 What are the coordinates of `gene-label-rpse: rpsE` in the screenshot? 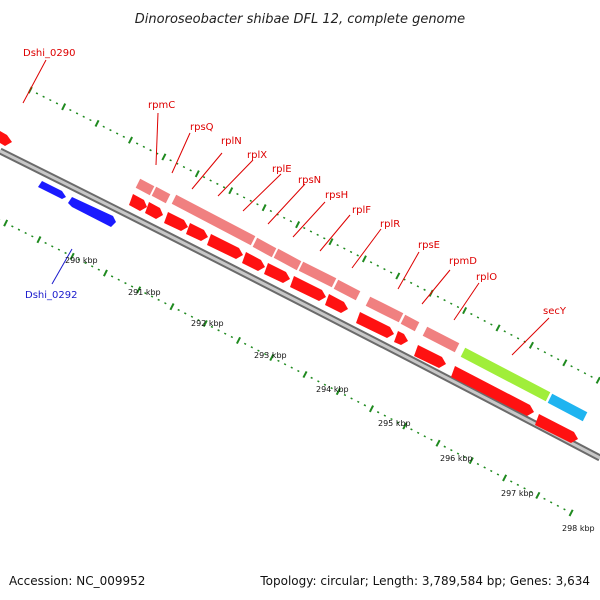 It's located at (429, 245).